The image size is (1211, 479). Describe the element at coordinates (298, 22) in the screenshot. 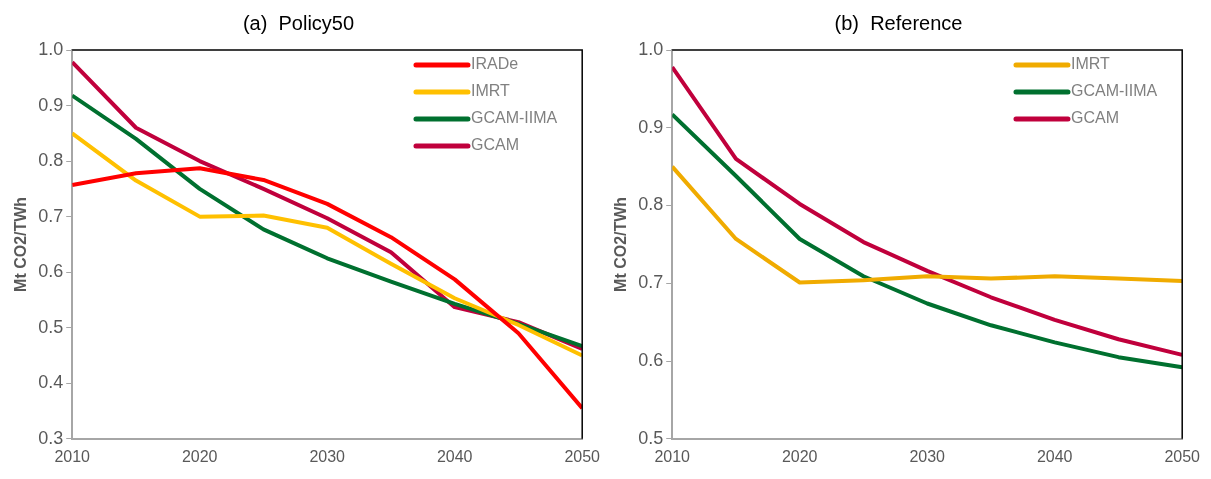

I see `chart-title: (a) Policy50` at that location.